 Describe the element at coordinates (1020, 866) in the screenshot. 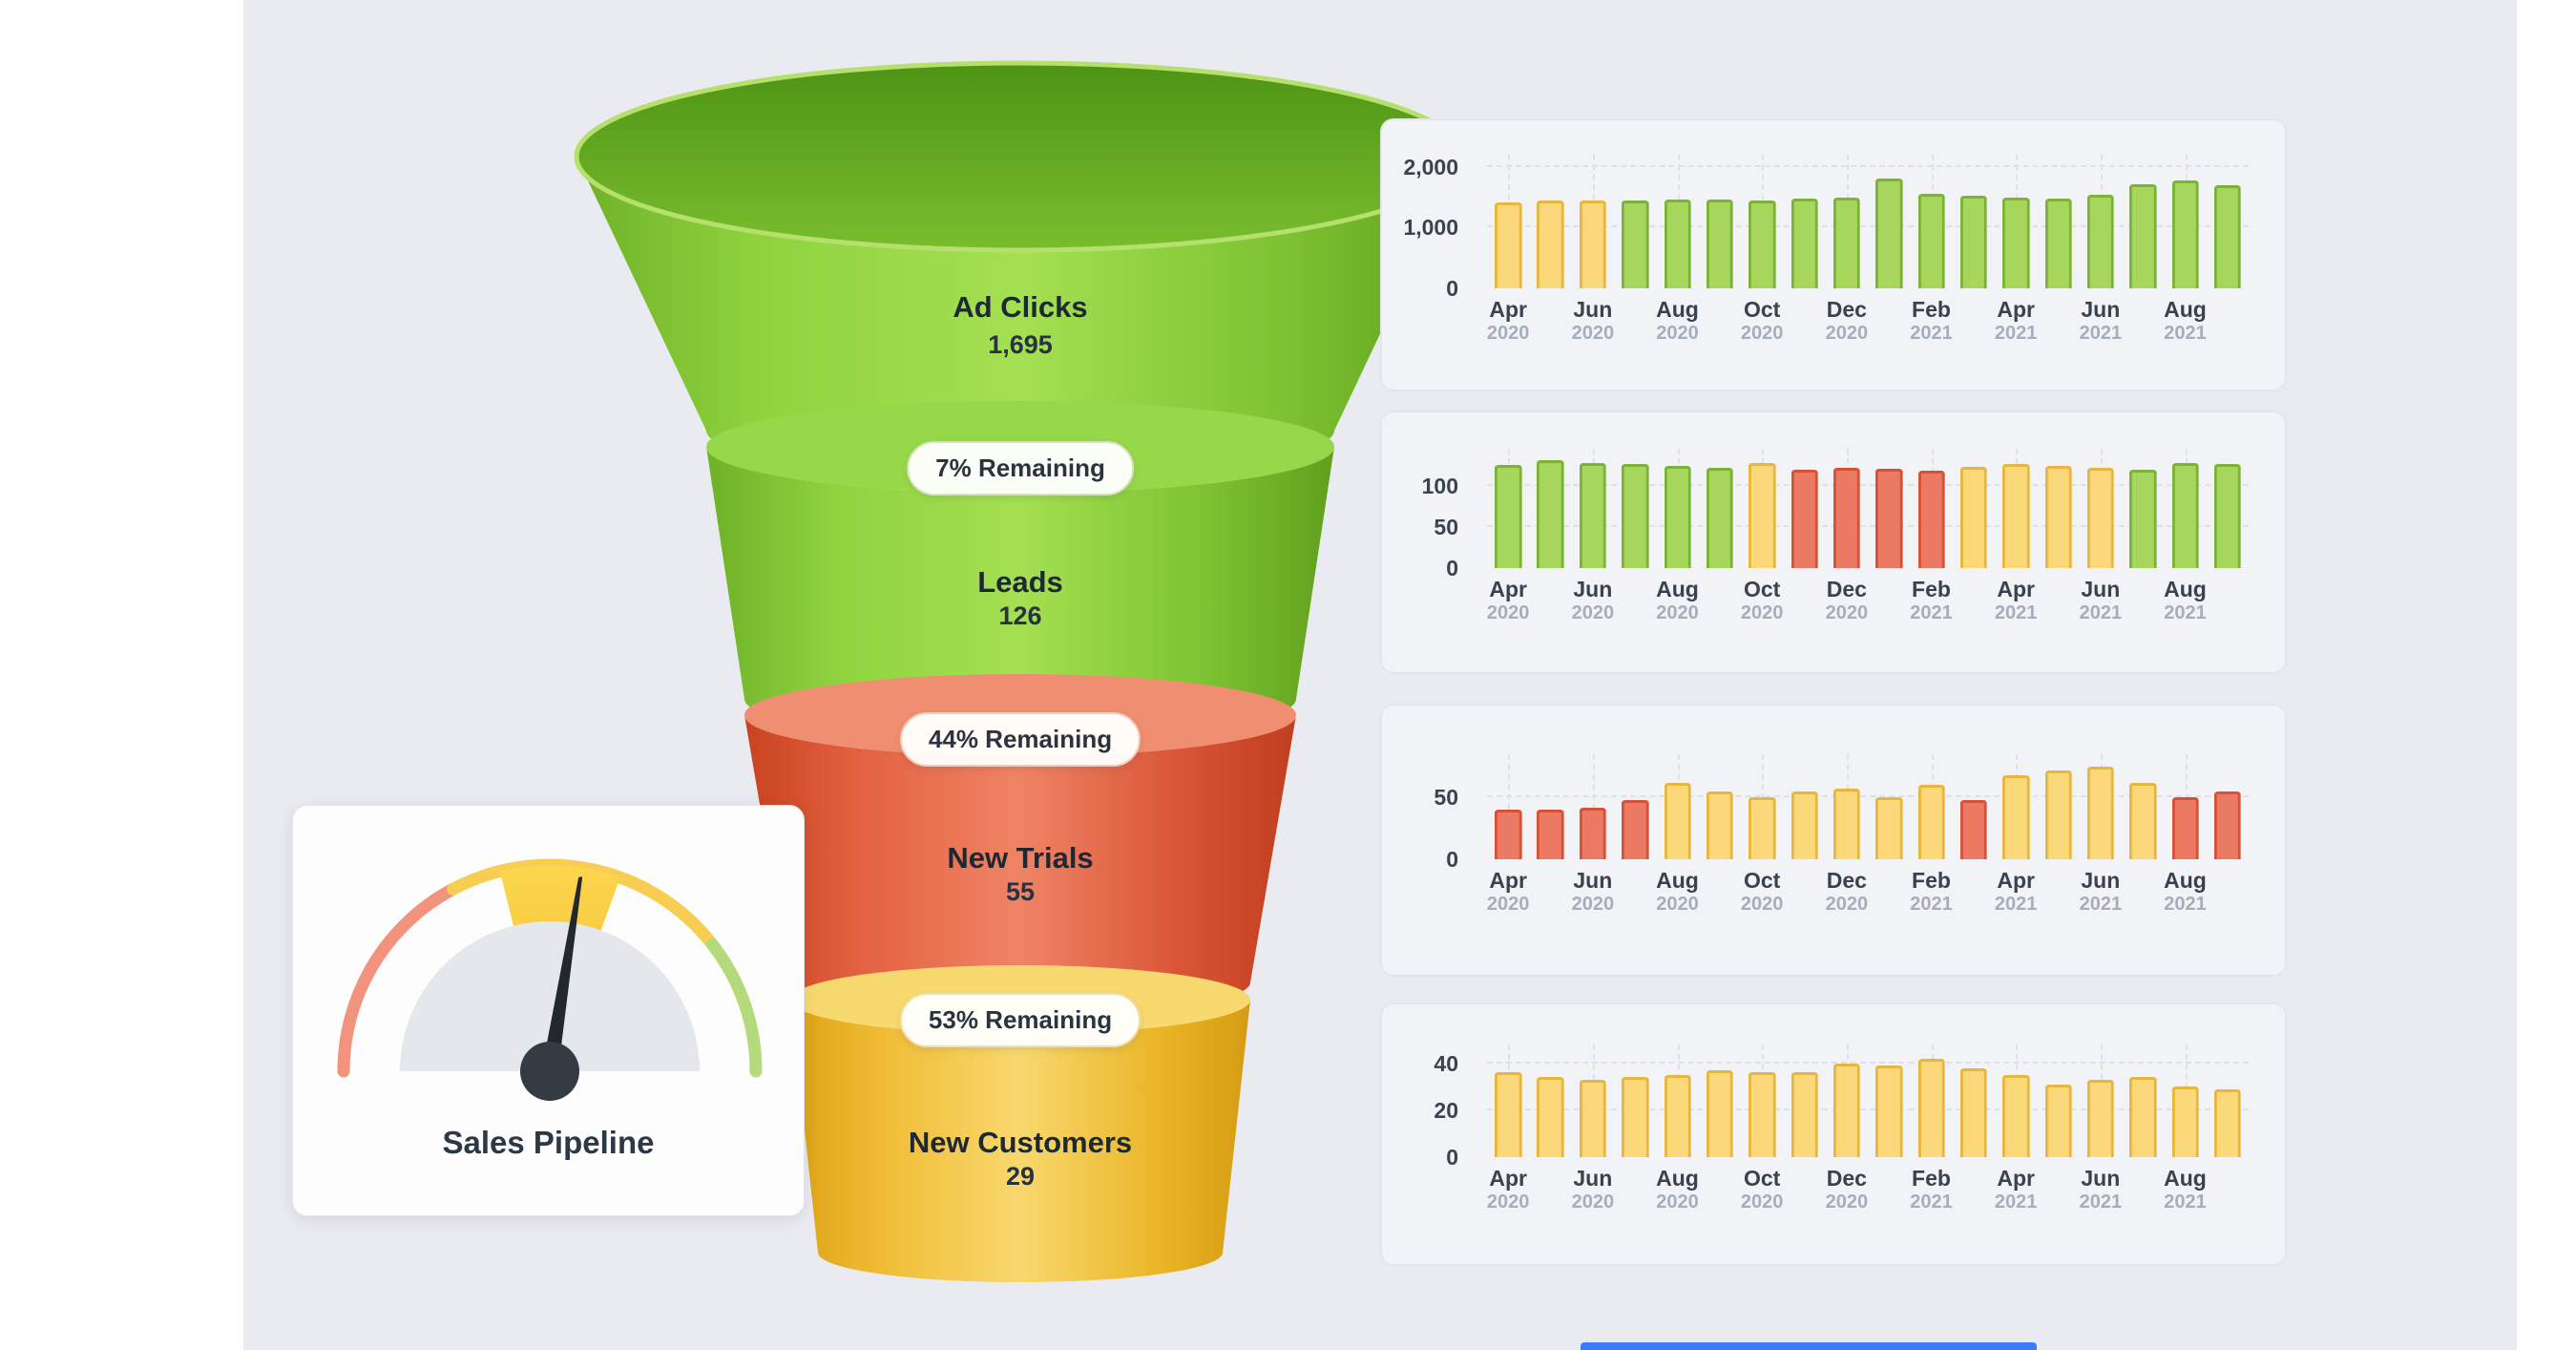

I see `funnel-stage-new-trials-shape` at that location.